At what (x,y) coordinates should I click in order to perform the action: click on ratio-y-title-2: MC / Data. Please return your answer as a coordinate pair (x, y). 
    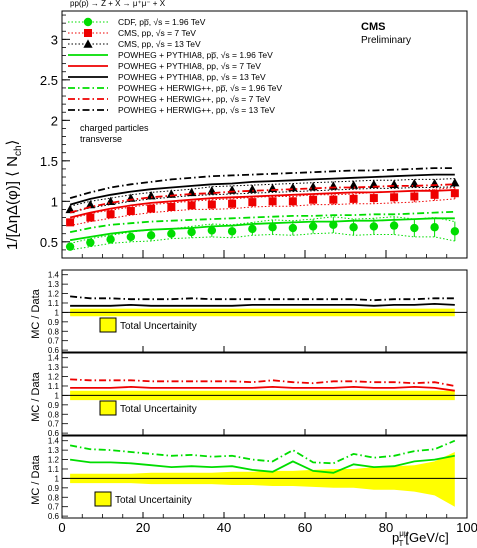
    Looking at the image, I should click on (36, 396).